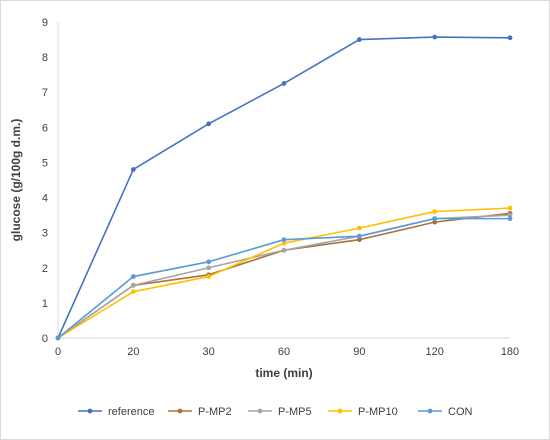 This screenshot has width=550, height=440. What do you see at coordinates (359, 352) in the screenshot?
I see `x-tick-label: 90` at bounding box center [359, 352].